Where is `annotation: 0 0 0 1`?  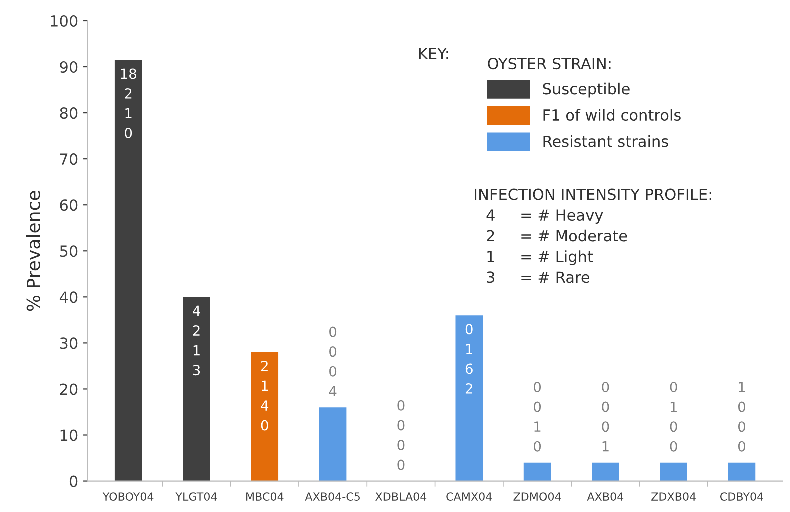 annotation: 0 0 0 1 is located at coordinates (606, 417).